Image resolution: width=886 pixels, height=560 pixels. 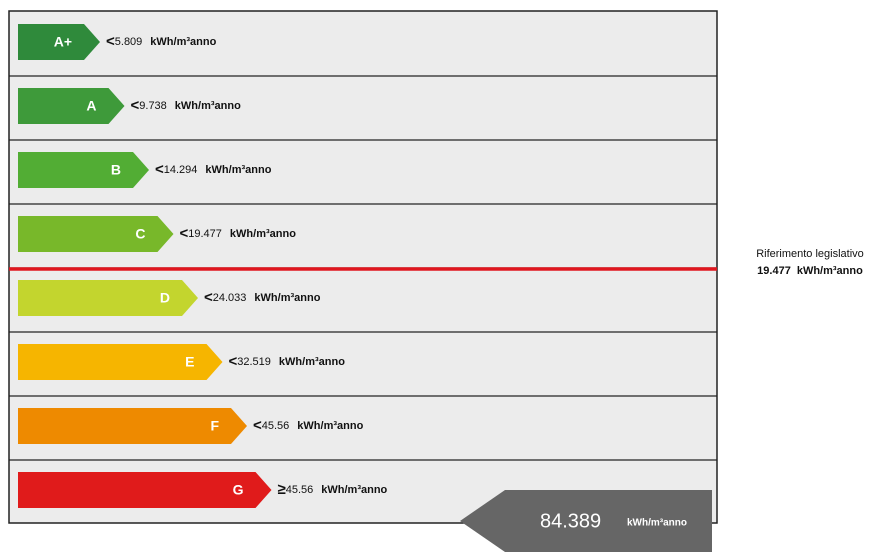 I want to click on class-label: E, so click(x=189, y=362).